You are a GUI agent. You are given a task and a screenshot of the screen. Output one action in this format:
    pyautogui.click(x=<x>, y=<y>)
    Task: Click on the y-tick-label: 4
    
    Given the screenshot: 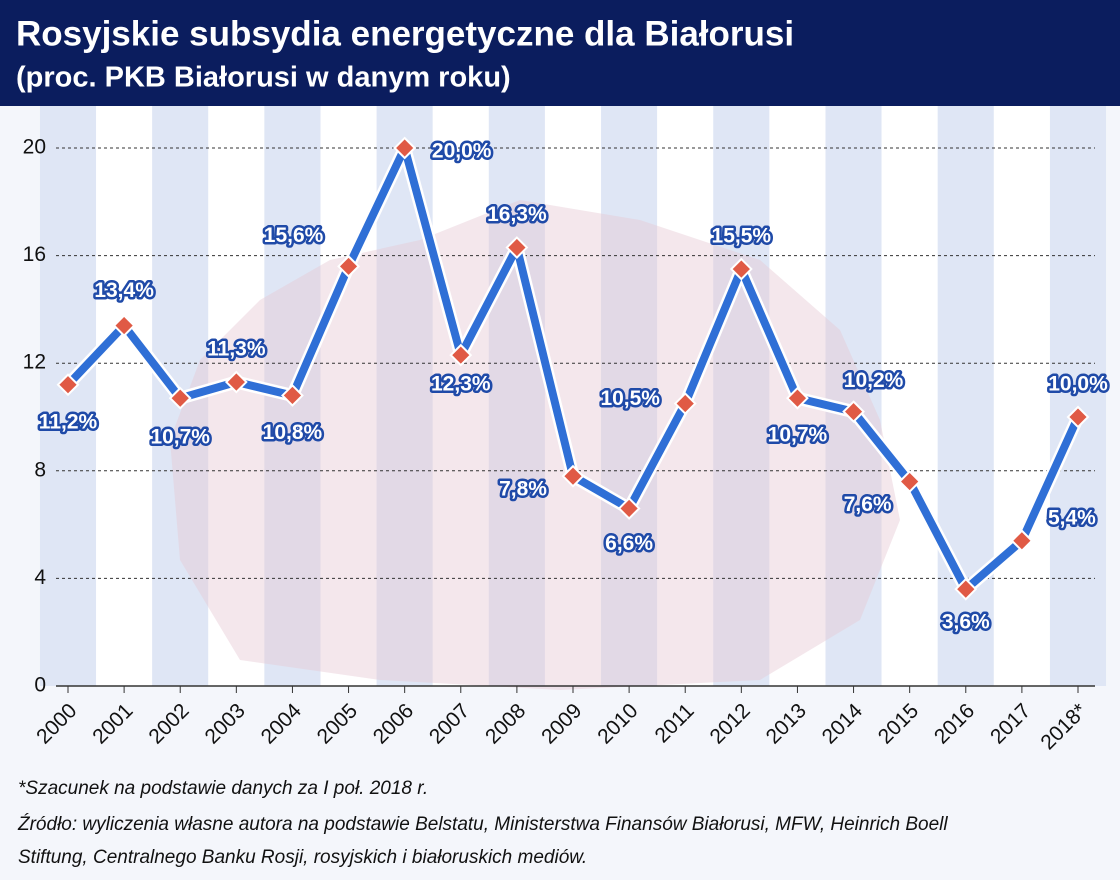 What is the action you would take?
    pyautogui.click(x=40, y=577)
    